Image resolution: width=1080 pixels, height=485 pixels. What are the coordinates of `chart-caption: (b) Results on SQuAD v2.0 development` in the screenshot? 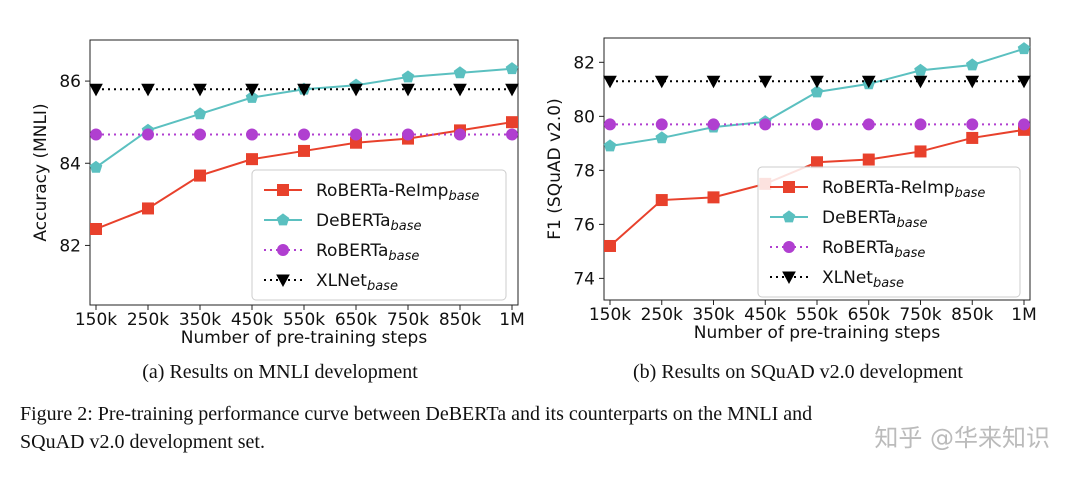 It's located at (798, 372).